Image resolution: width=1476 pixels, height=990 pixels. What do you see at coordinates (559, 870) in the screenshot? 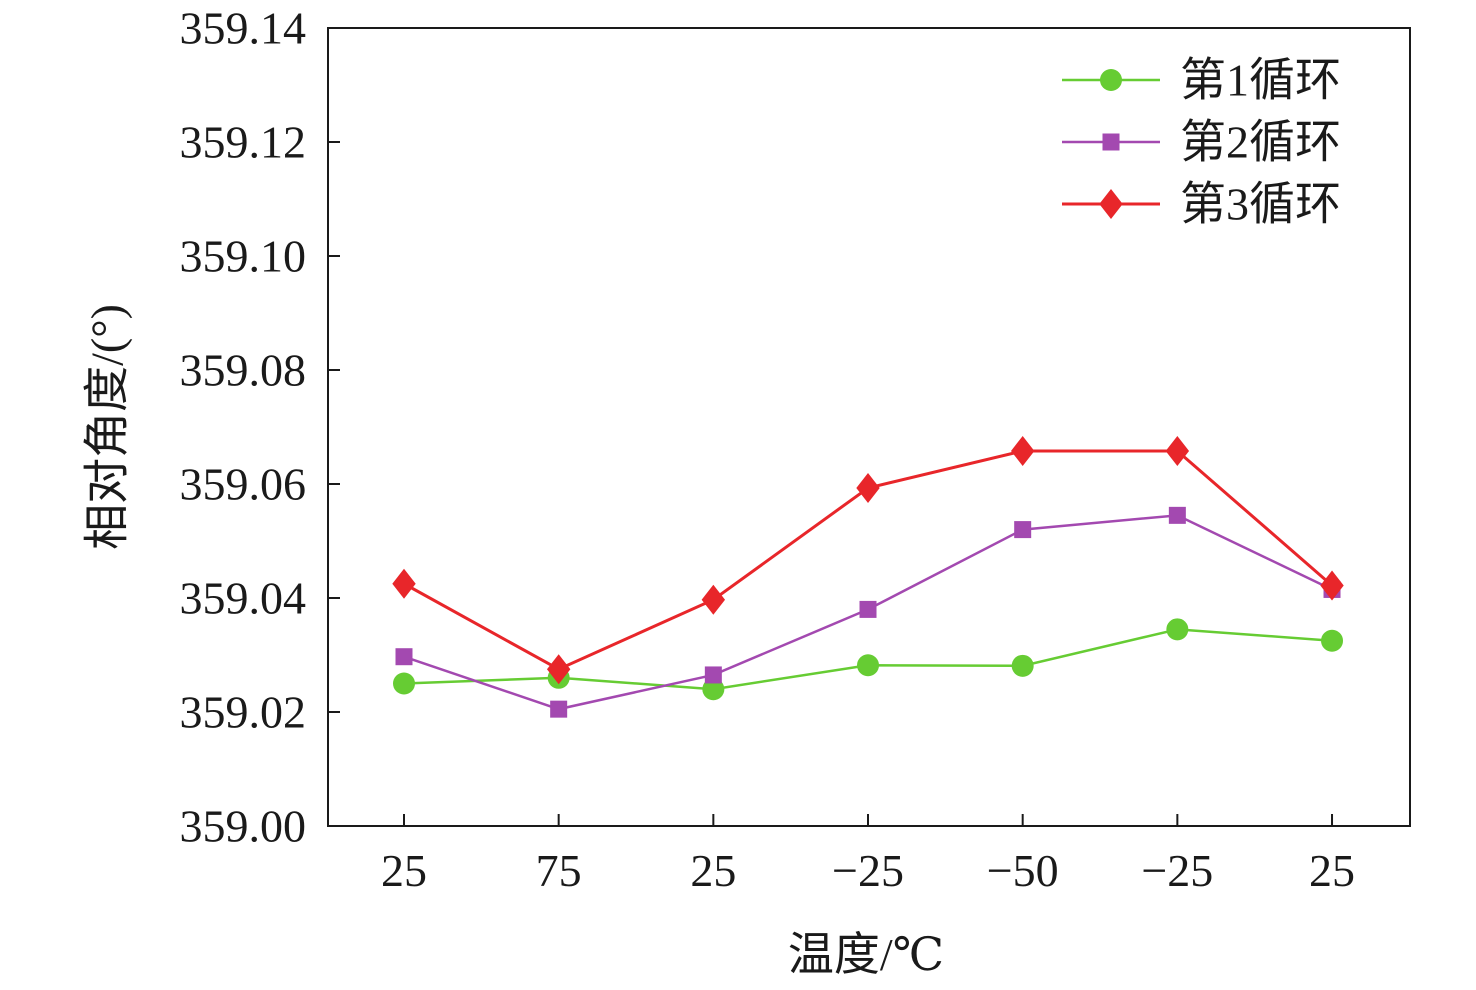
I see `x-tick-label: 75` at bounding box center [559, 870].